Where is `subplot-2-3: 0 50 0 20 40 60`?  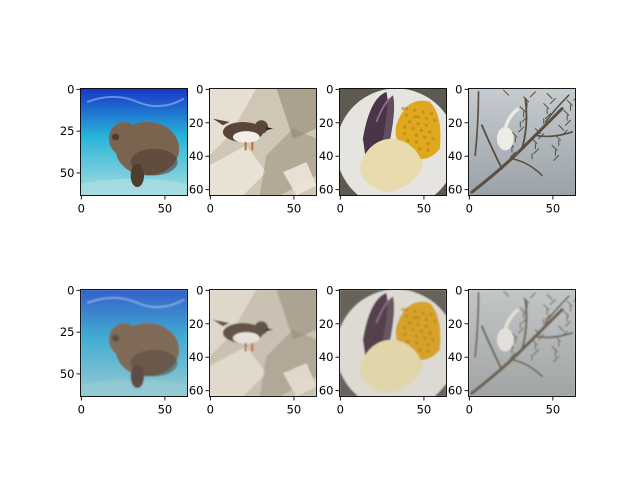
subplot-2-3: 0 50 0 20 40 60 is located at coordinates (388, 349).